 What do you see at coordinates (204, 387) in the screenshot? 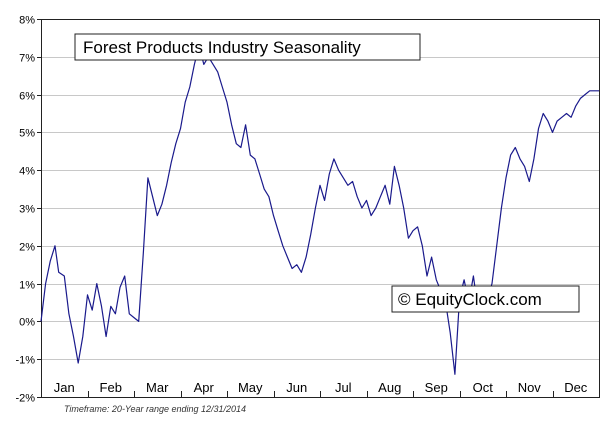
I see `x-tick-label-apr: Apr` at bounding box center [204, 387].